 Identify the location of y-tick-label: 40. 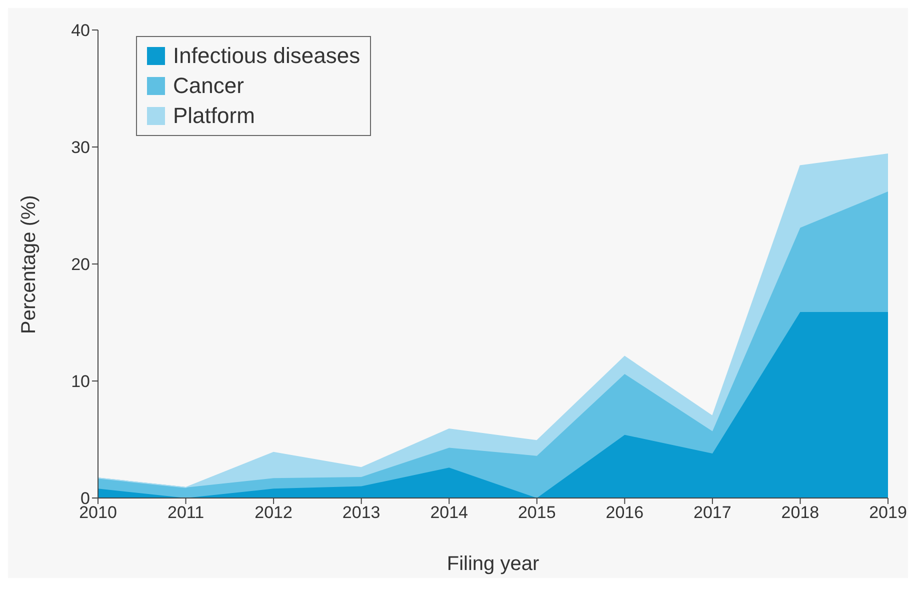
(80, 30).